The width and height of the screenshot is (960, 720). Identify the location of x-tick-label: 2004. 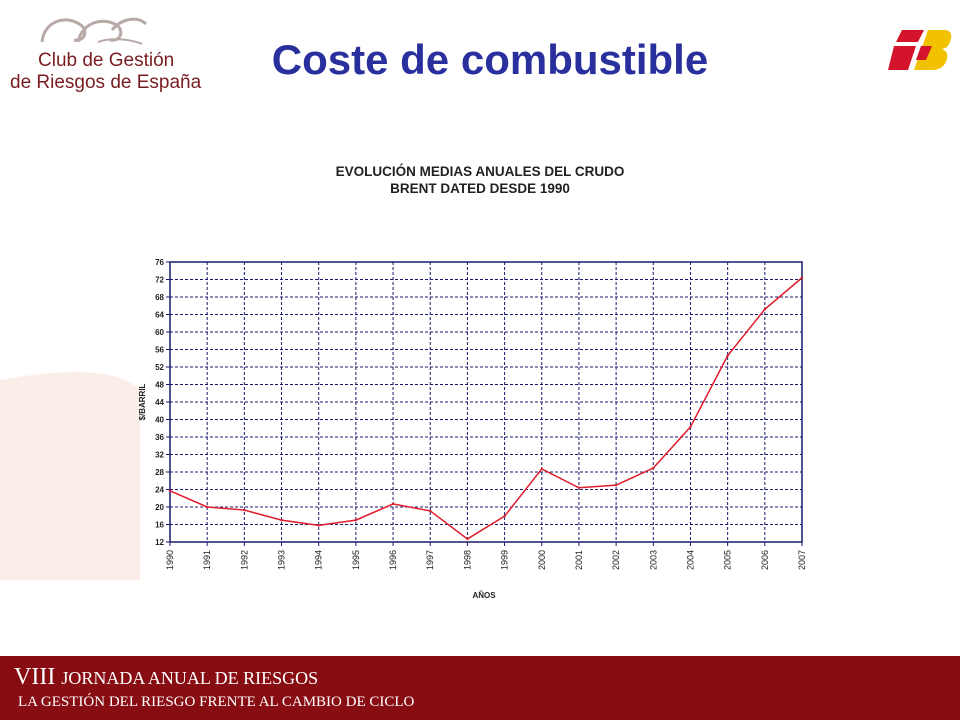
(690, 560).